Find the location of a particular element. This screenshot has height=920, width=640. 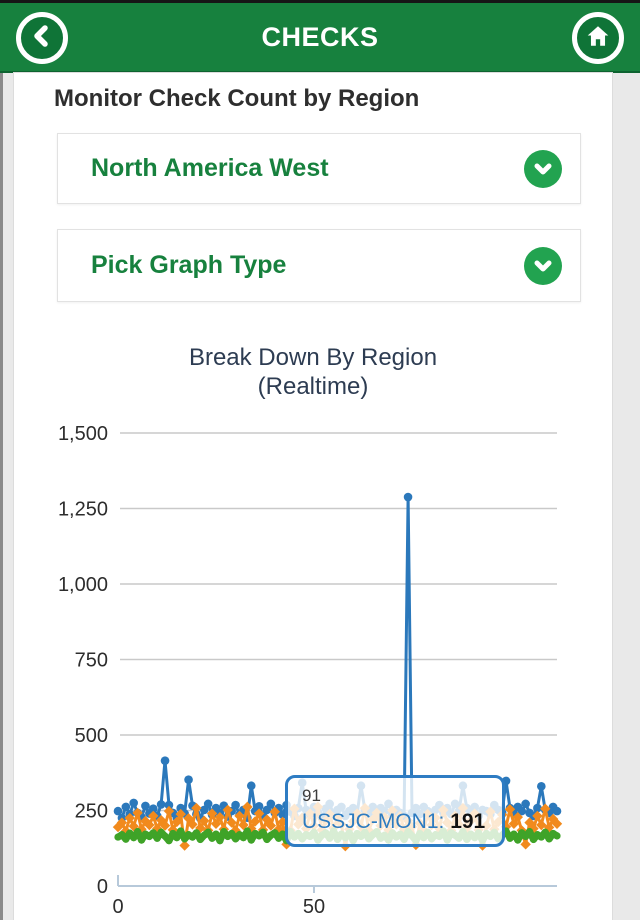

y-axis-tick-label: 500 is located at coordinates (91, 736).